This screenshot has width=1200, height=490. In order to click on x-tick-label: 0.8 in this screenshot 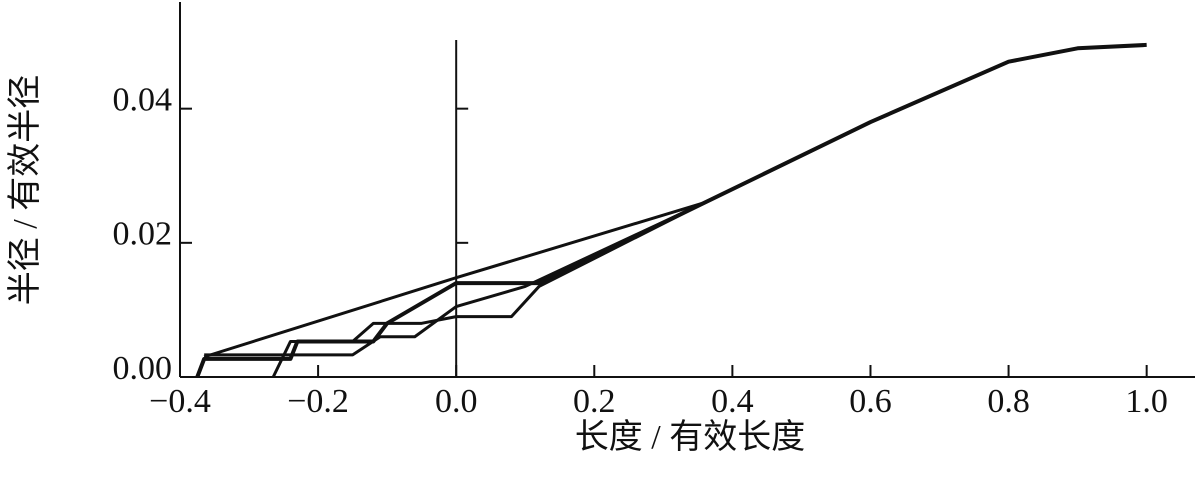, I will do `click(1008, 401)`.